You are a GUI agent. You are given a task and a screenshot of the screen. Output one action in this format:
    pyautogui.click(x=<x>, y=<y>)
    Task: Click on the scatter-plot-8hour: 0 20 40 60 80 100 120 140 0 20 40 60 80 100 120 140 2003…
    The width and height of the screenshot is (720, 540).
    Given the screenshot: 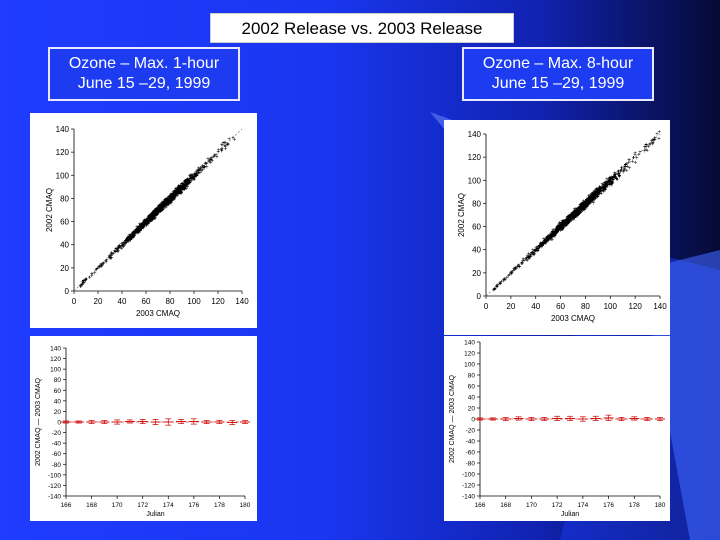 What is the action you would take?
    pyautogui.click(x=557, y=227)
    